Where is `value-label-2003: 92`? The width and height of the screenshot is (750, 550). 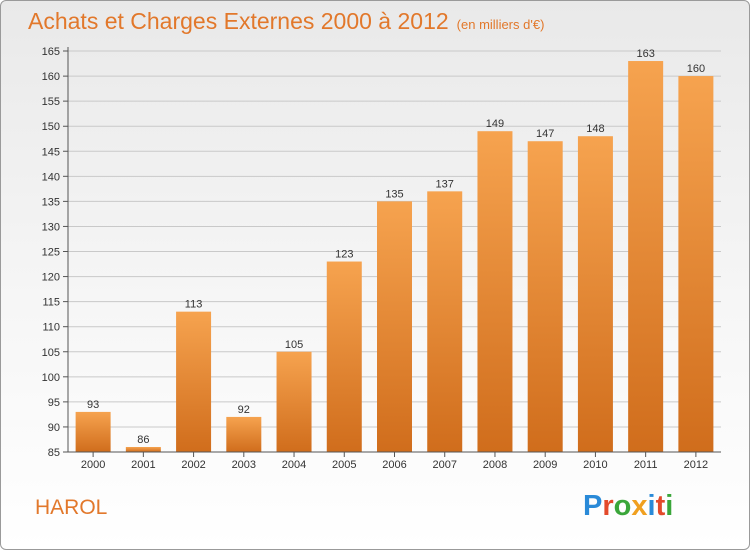 value-label-2003: 92 is located at coordinates (244, 410).